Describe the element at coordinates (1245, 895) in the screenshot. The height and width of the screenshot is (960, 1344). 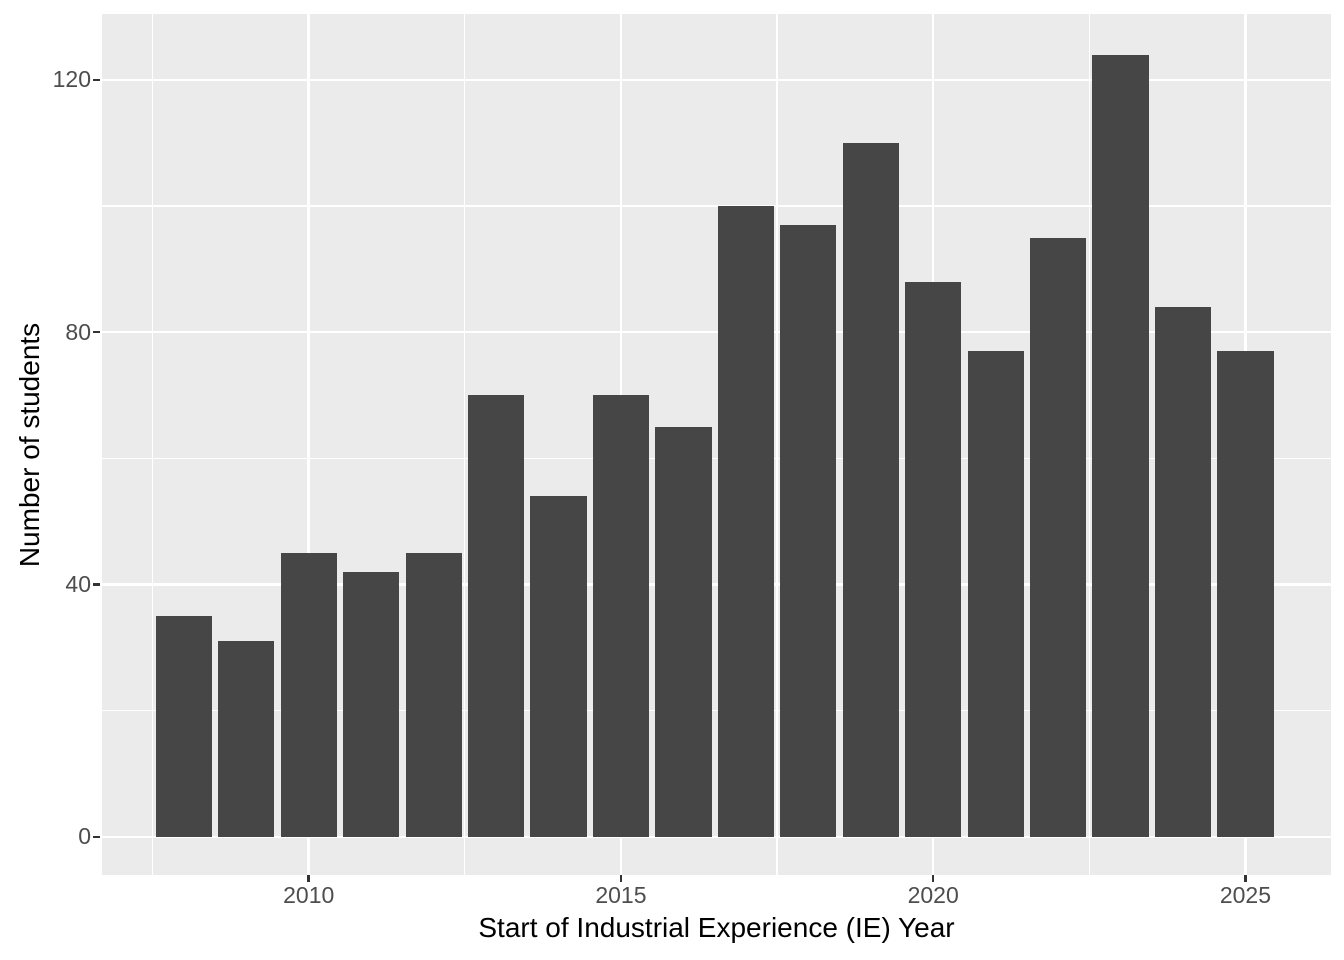
I see `x-tick-label: 2025` at that location.